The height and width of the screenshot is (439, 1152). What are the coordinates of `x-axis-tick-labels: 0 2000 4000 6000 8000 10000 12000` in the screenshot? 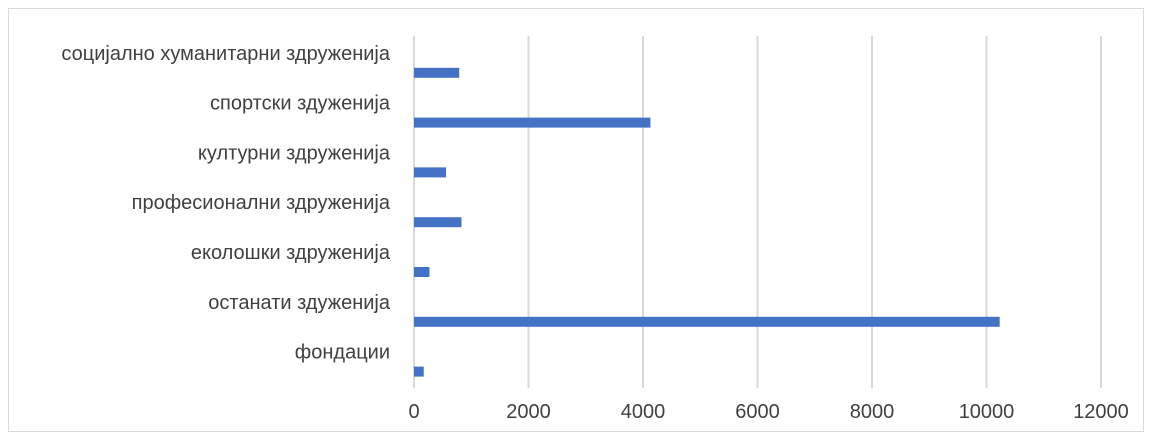 It's located at (768, 412).